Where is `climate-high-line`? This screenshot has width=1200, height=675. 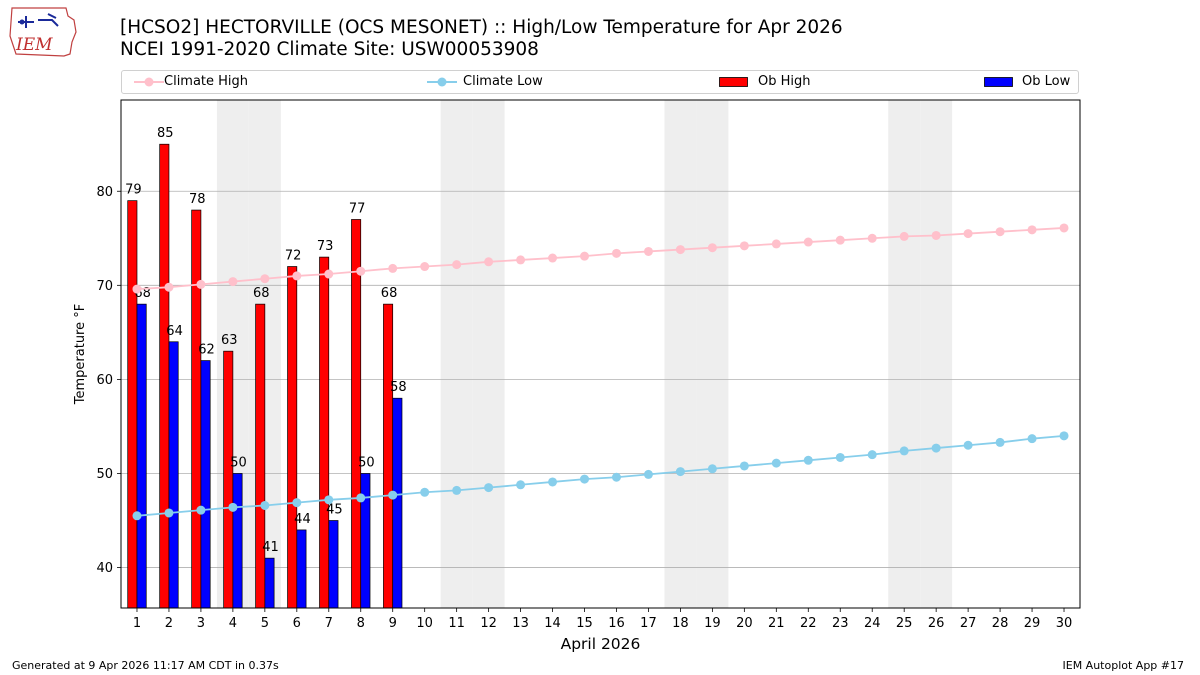
climate-high-line is located at coordinates (600, 258).